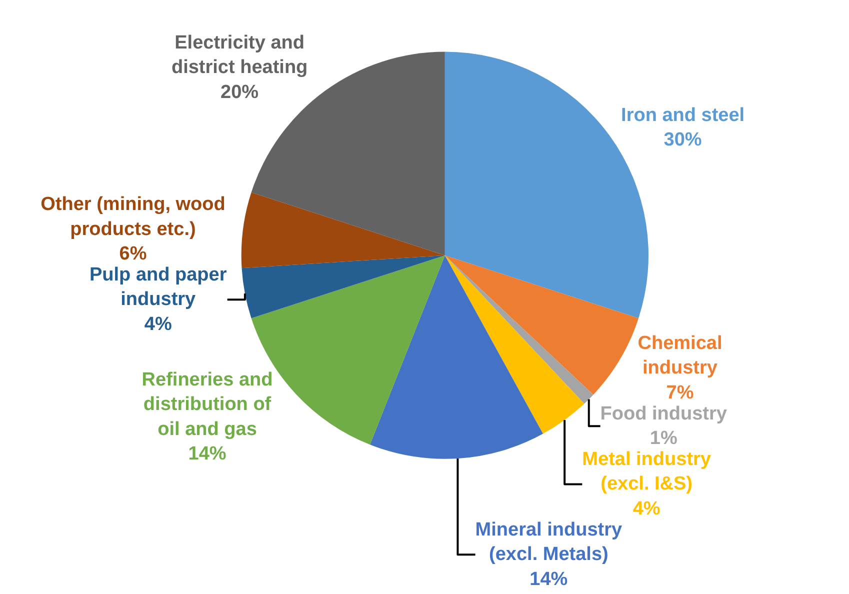 The image size is (849, 594). I want to click on data-label: 6%, so click(133, 253).